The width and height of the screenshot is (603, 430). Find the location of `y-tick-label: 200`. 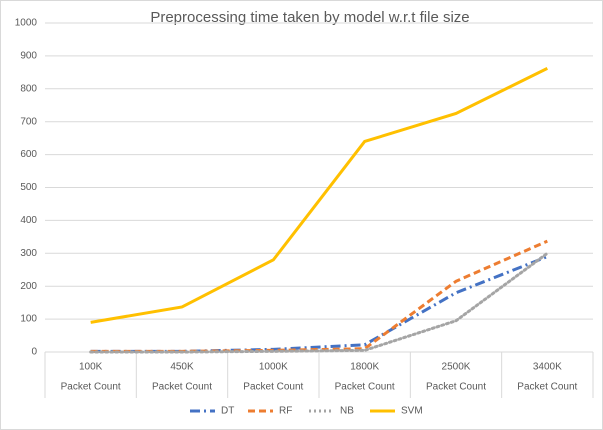

y-tick-label: 200 is located at coordinates (28, 286).